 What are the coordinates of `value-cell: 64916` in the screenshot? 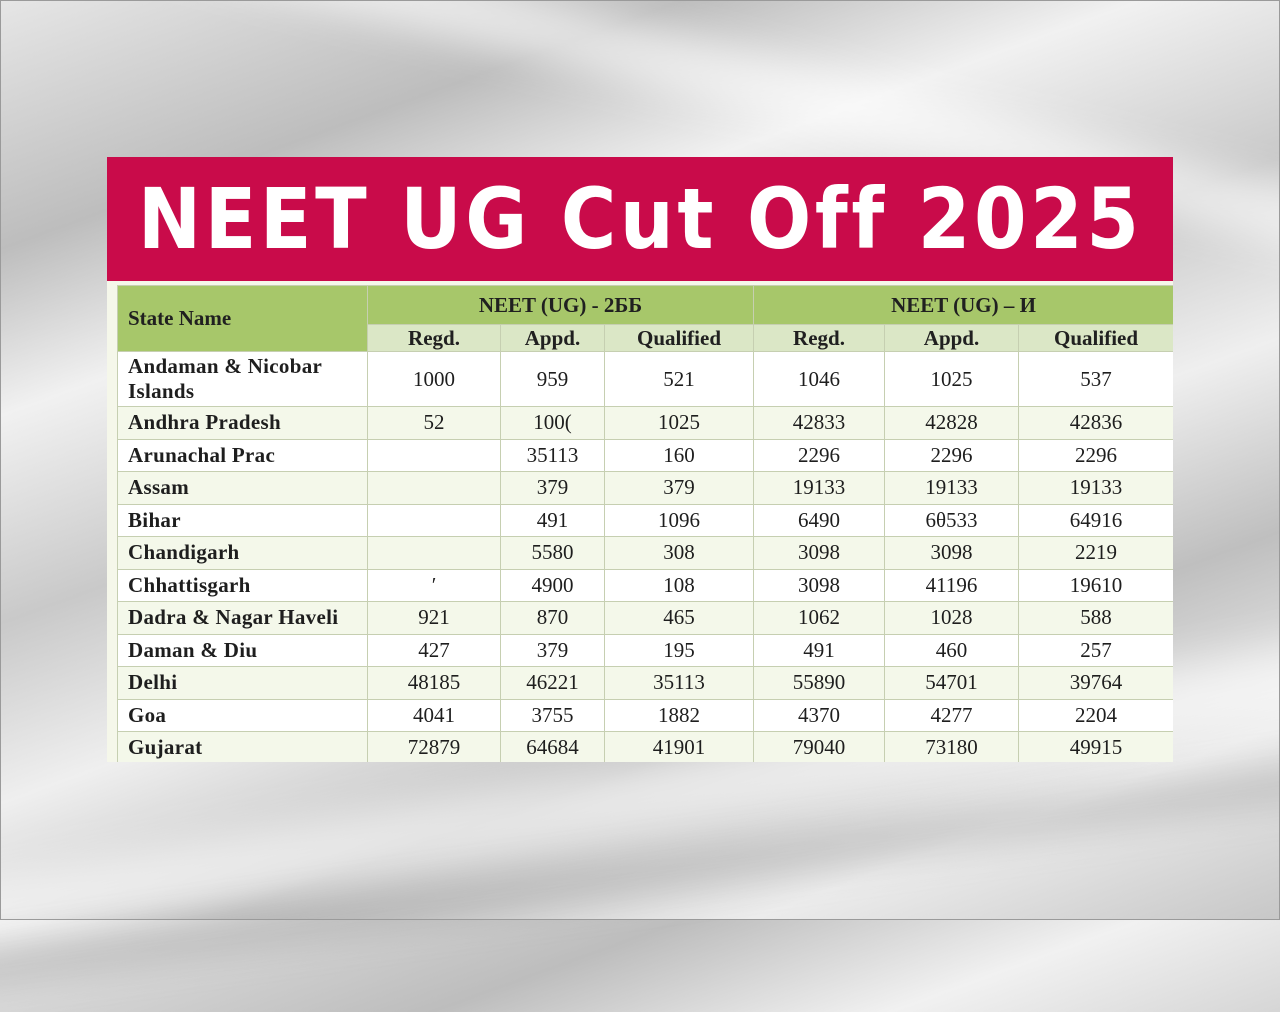 It's located at (1095, 520).